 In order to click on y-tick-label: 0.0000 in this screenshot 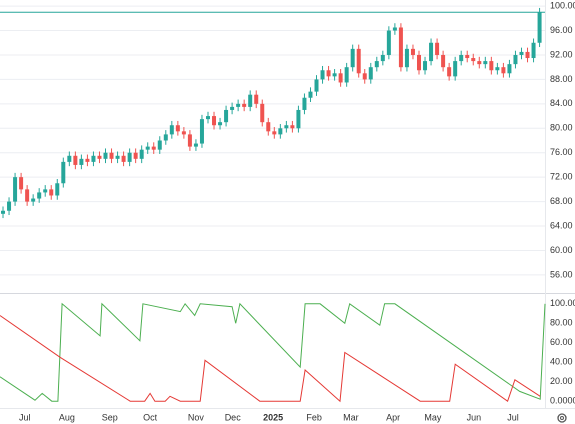, I will do `click(562, 401)`.